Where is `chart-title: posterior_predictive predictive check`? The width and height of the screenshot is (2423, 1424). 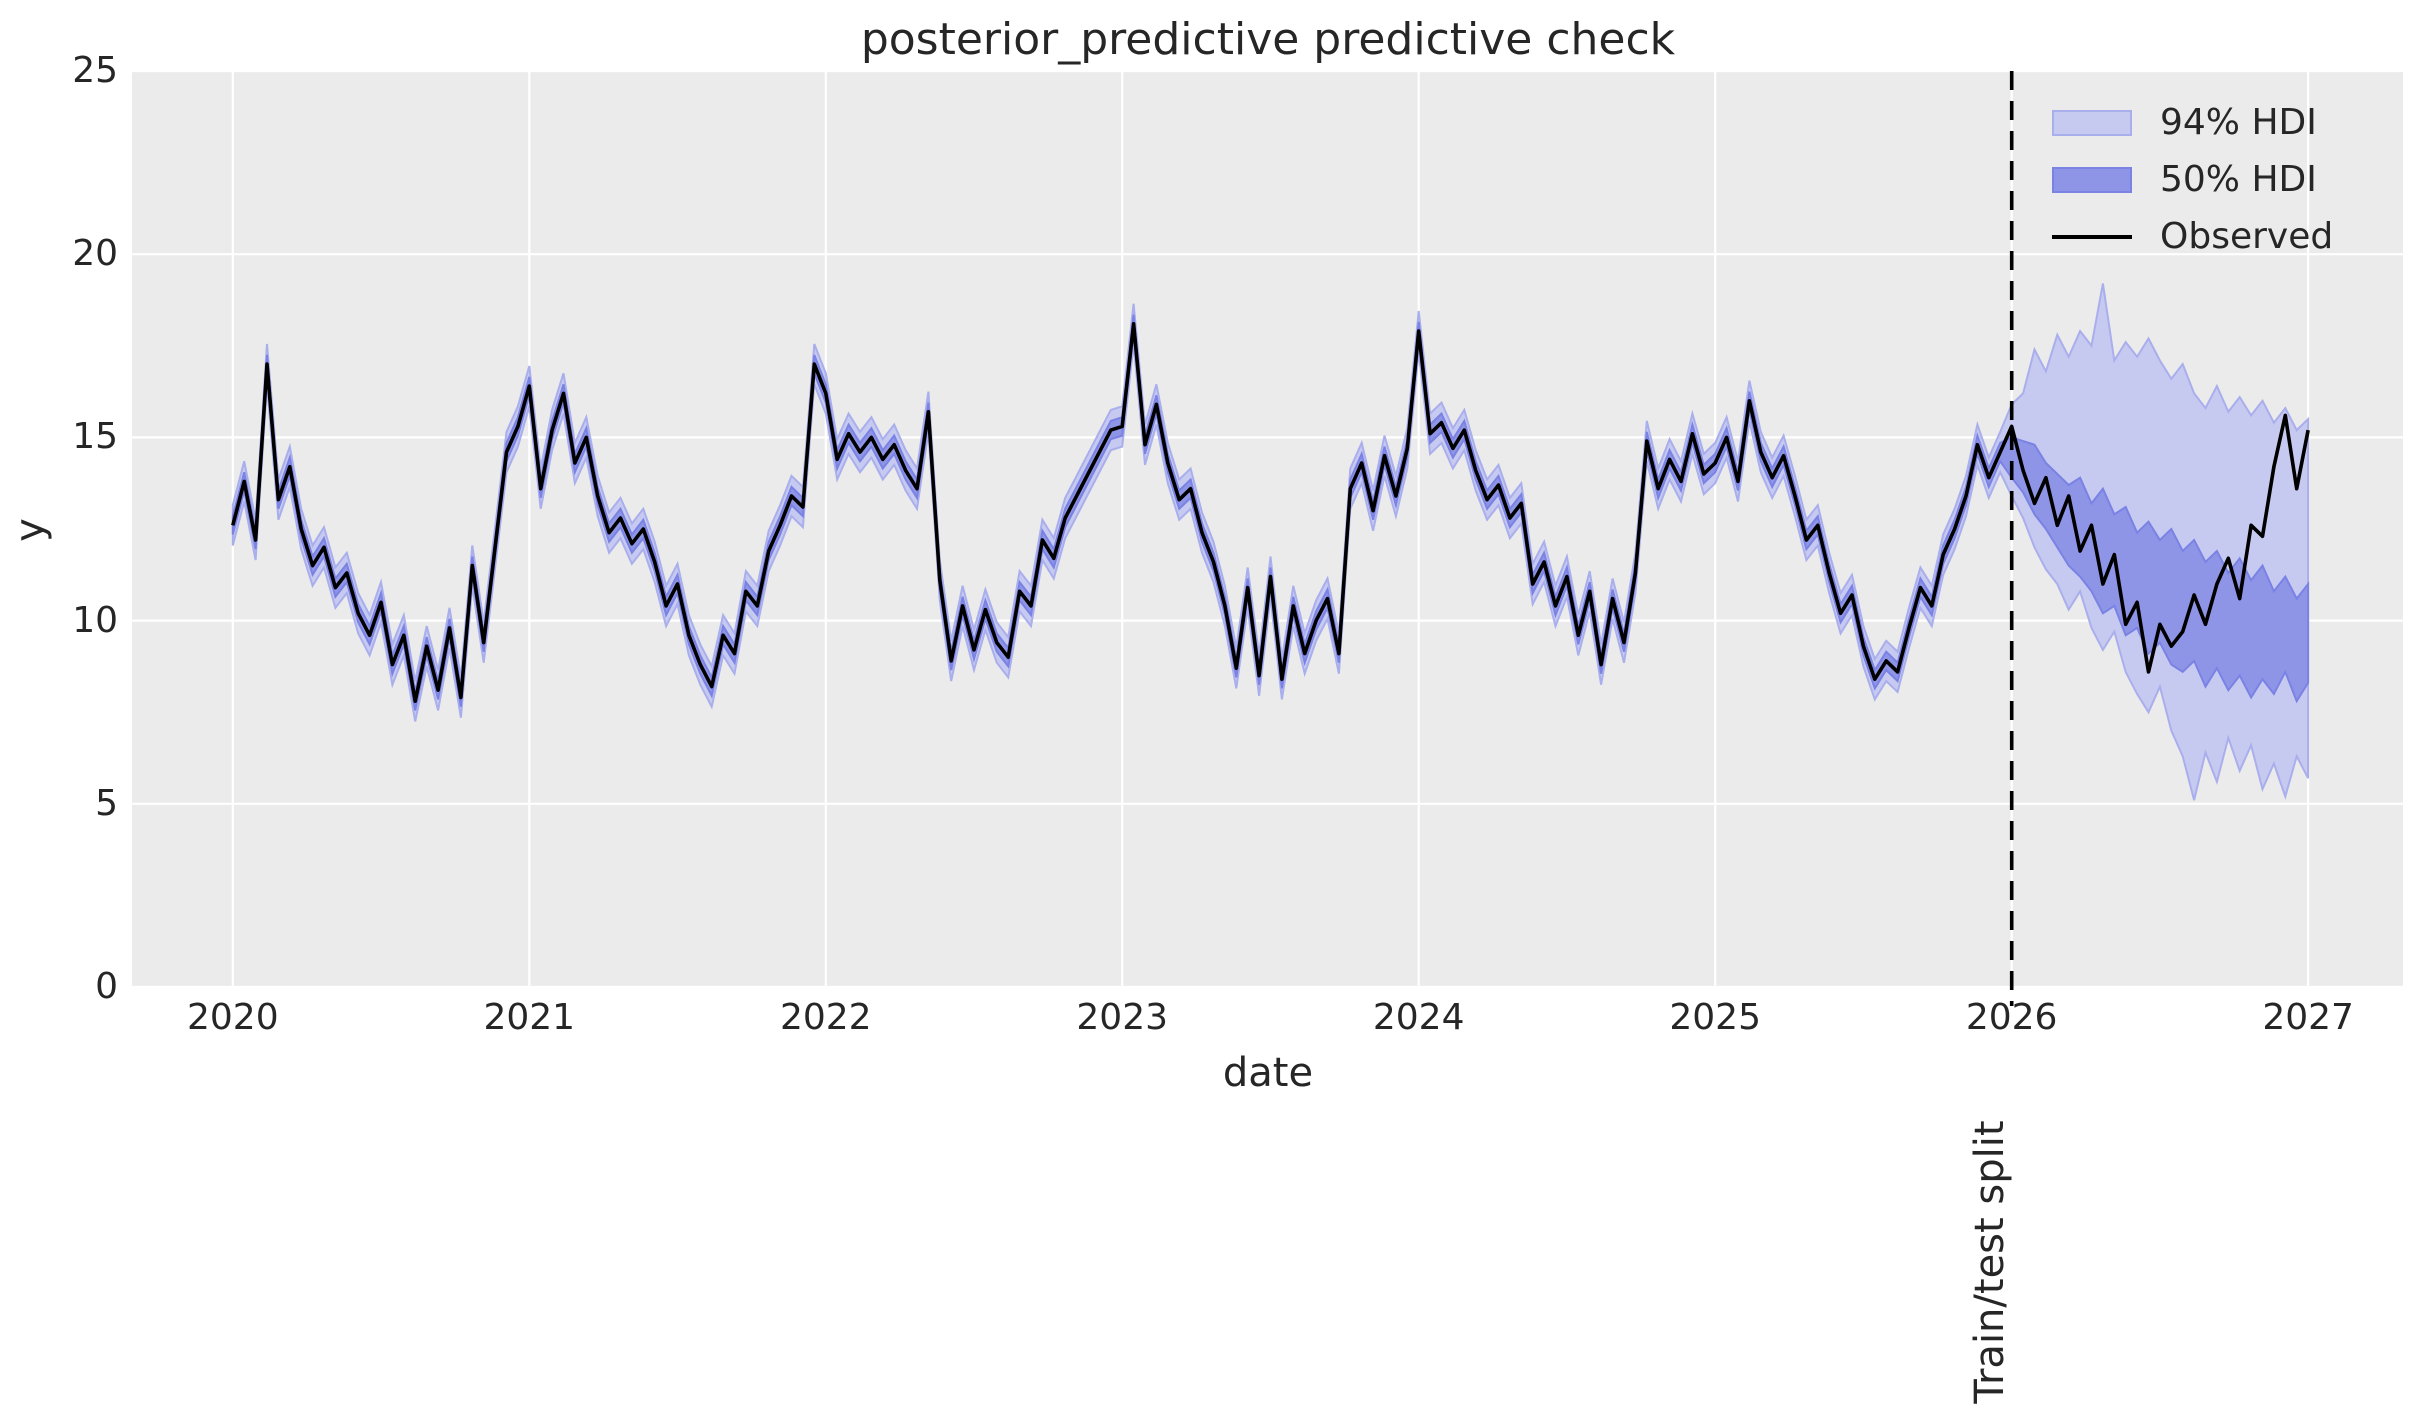 chart-title: posterior_predictive predictive check is located at coordinates (1268, 39).